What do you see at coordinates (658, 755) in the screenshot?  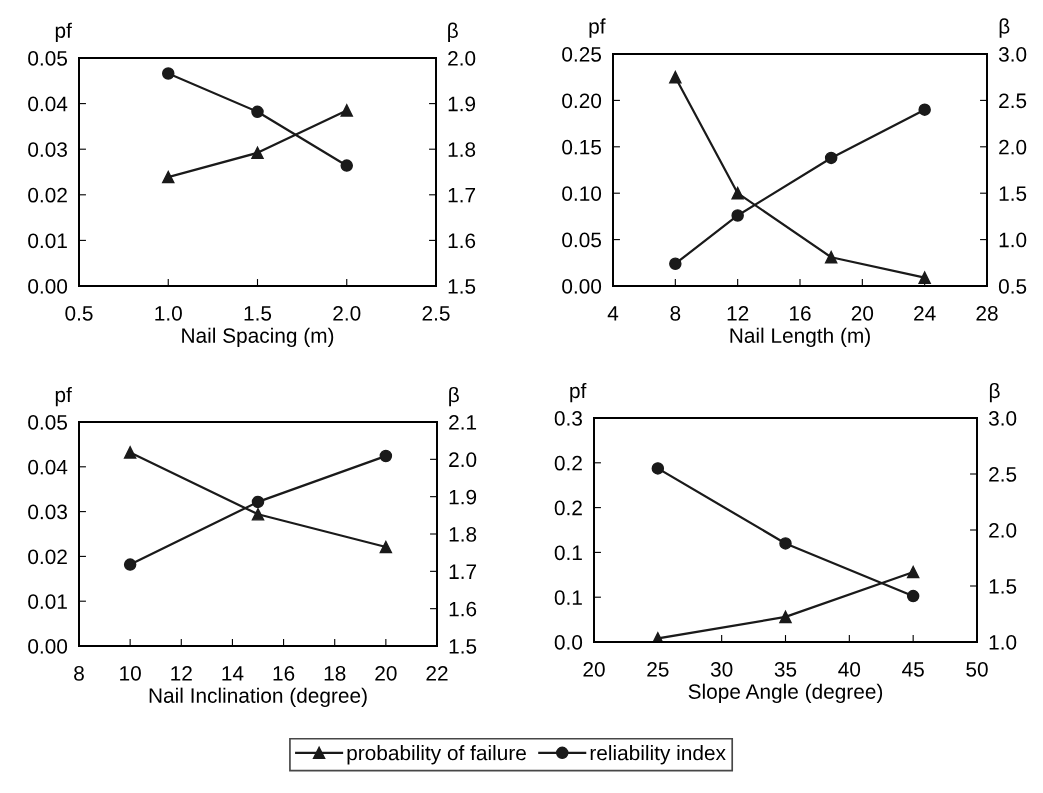 I see `legend-label: reliability index` at bounding box center [658, 755].